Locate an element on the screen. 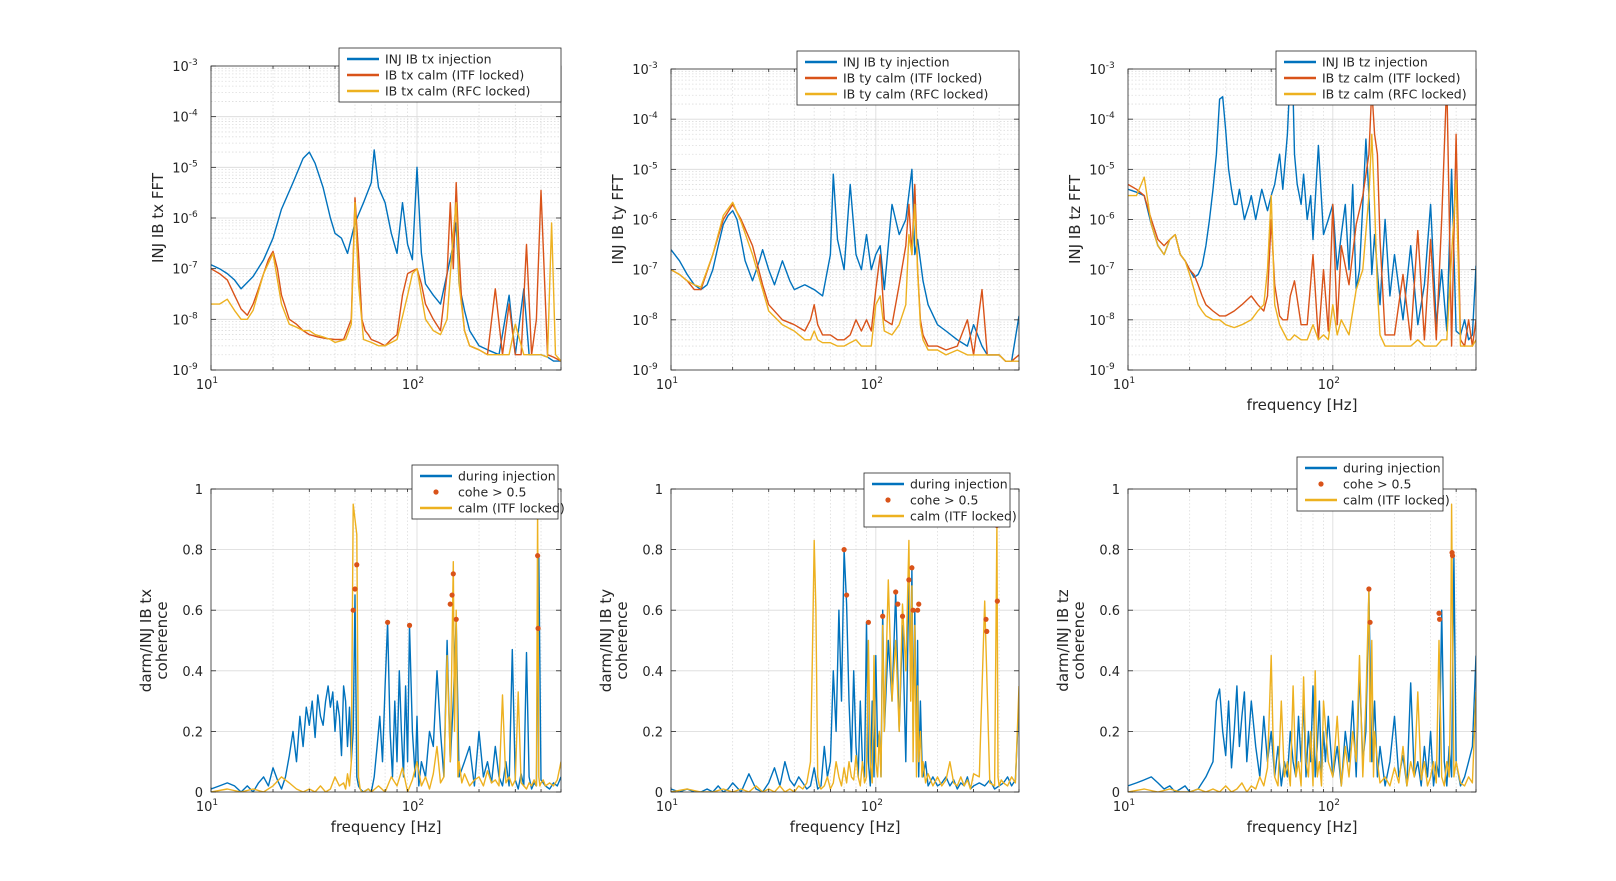  legend-label: INJ IB ty injection is located at coordinates (896, 62).